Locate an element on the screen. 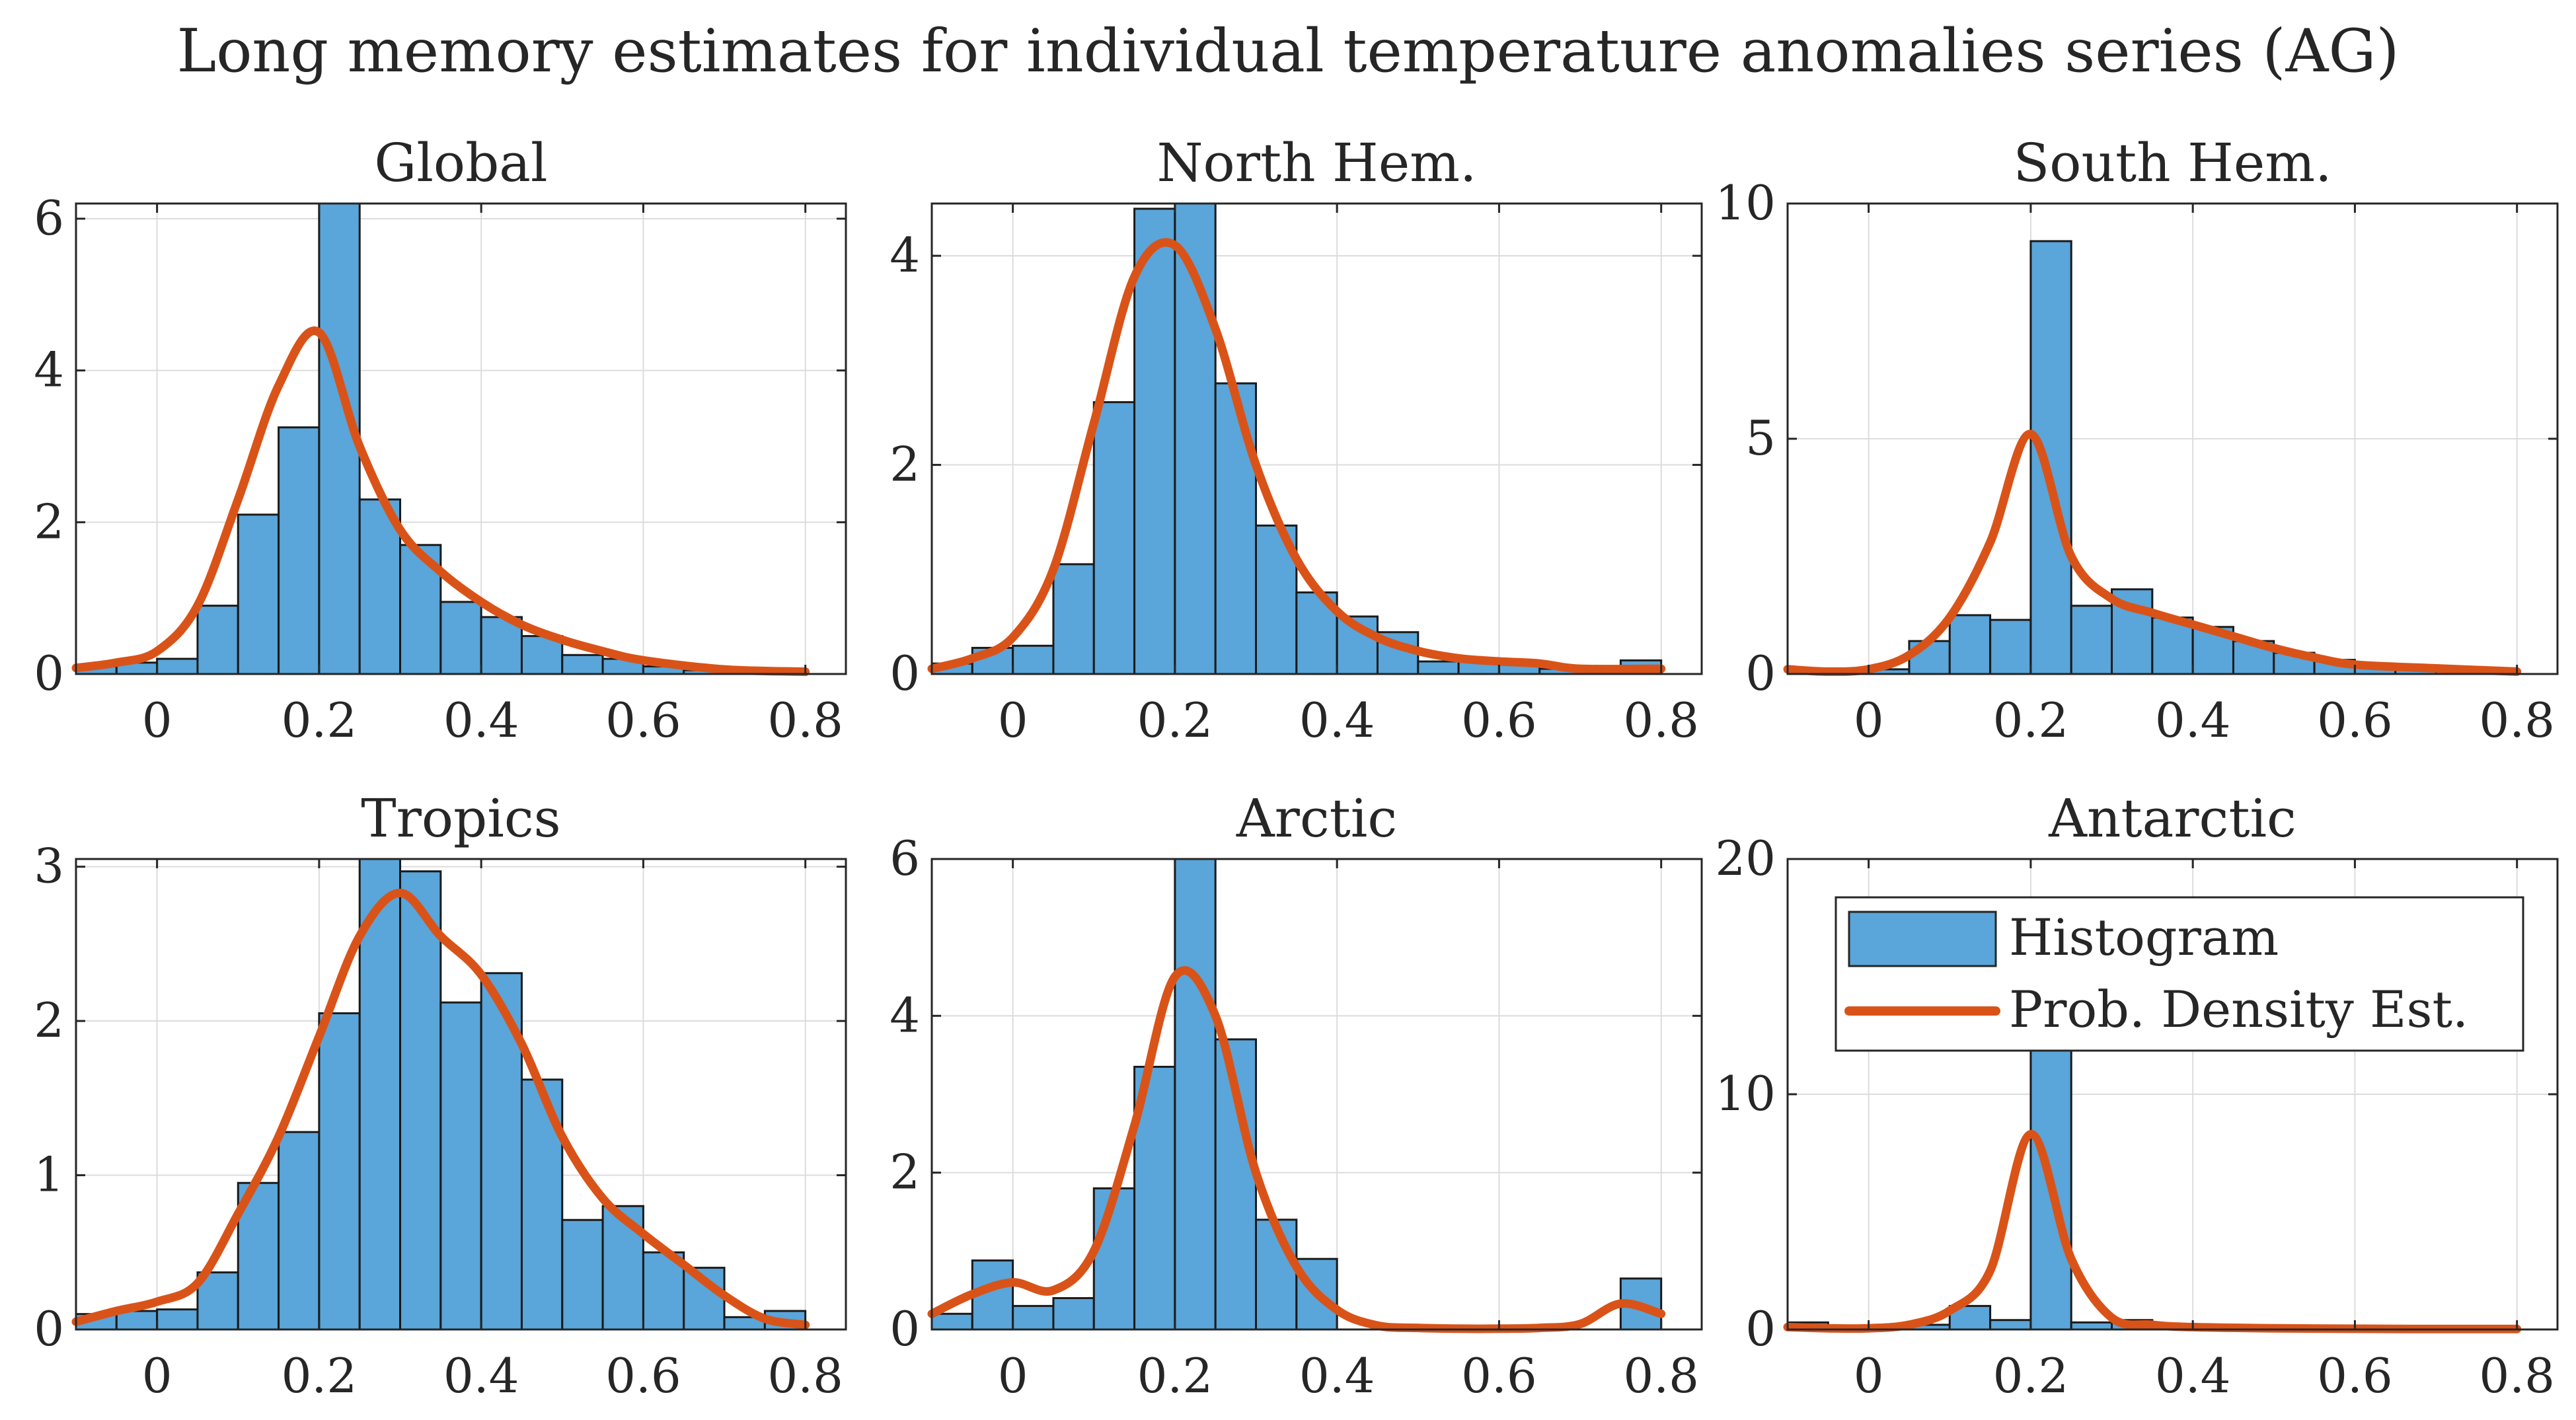 The width and height of the screenshot is (2576, 1420). y-tick-label: 3 is located at coordinates (49, 866).